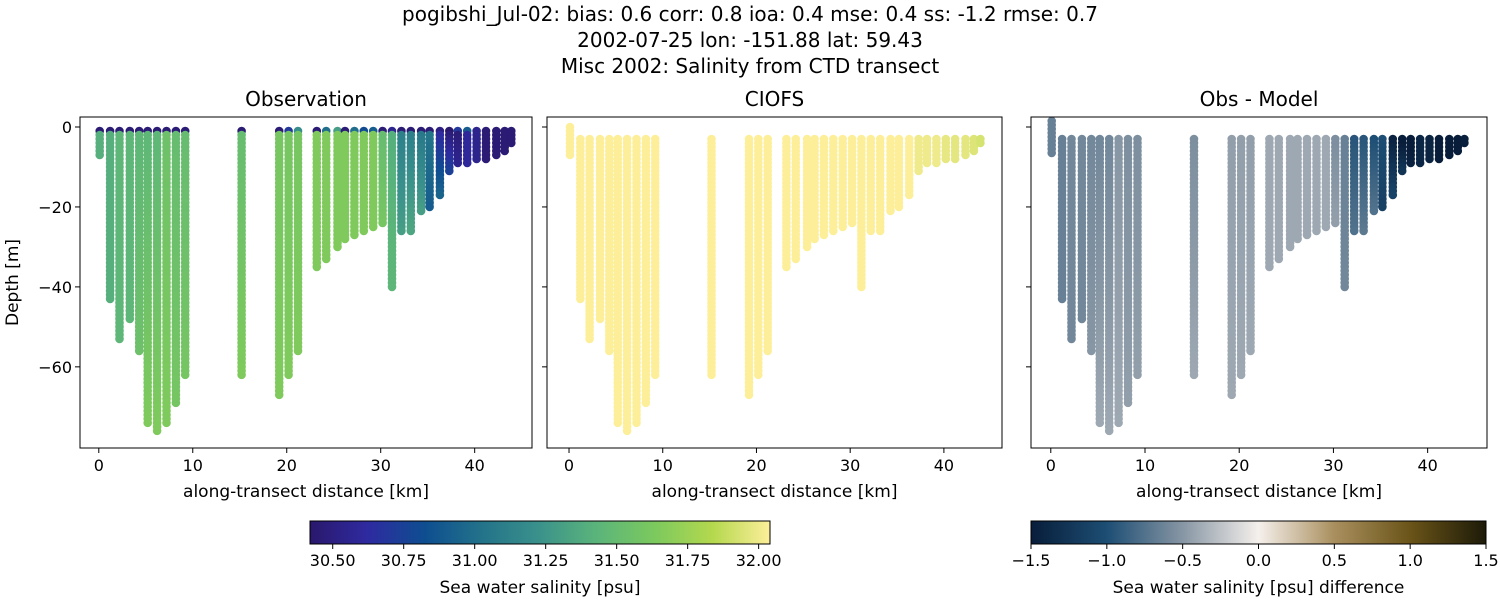  Describe the element at coordinates (1409, 560) in the screenshot. I see `colorbar-tick-label: 1.0` at that location.